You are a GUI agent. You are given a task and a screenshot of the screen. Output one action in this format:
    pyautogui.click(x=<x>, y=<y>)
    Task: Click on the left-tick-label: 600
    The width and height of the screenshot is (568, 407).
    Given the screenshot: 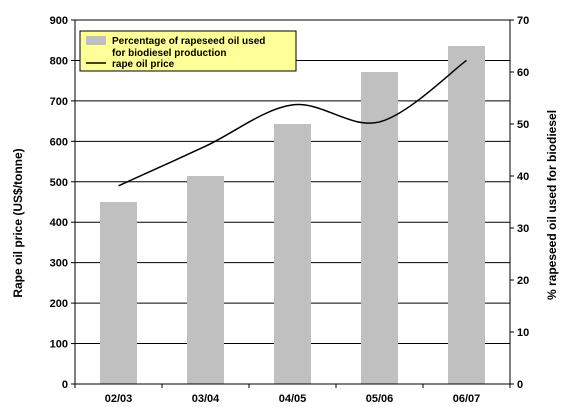 What is the action you would take?
    pyautogui.click(x=59, y=142)
    